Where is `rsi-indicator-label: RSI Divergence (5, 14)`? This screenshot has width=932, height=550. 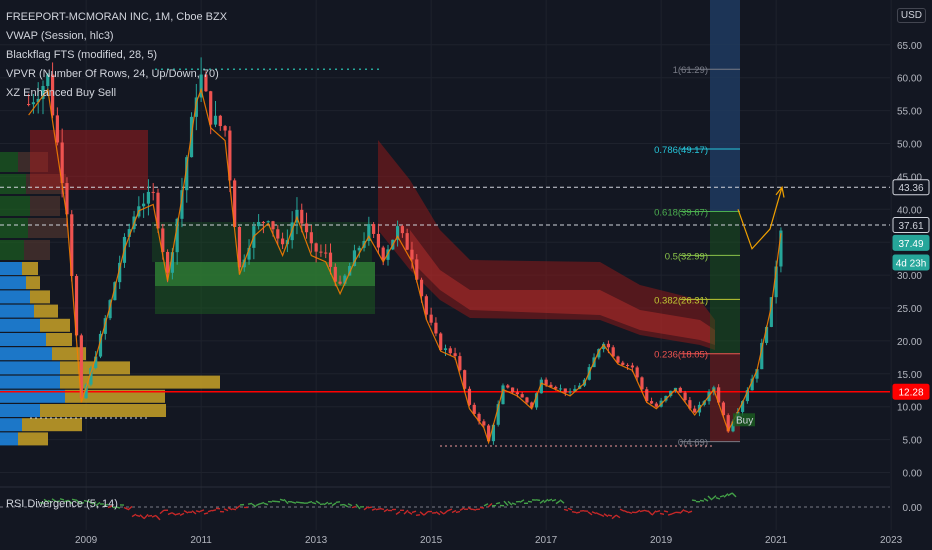 rsi-indicator-label: RSI Divergence (5, 14) is located at coordinates (62, 504).